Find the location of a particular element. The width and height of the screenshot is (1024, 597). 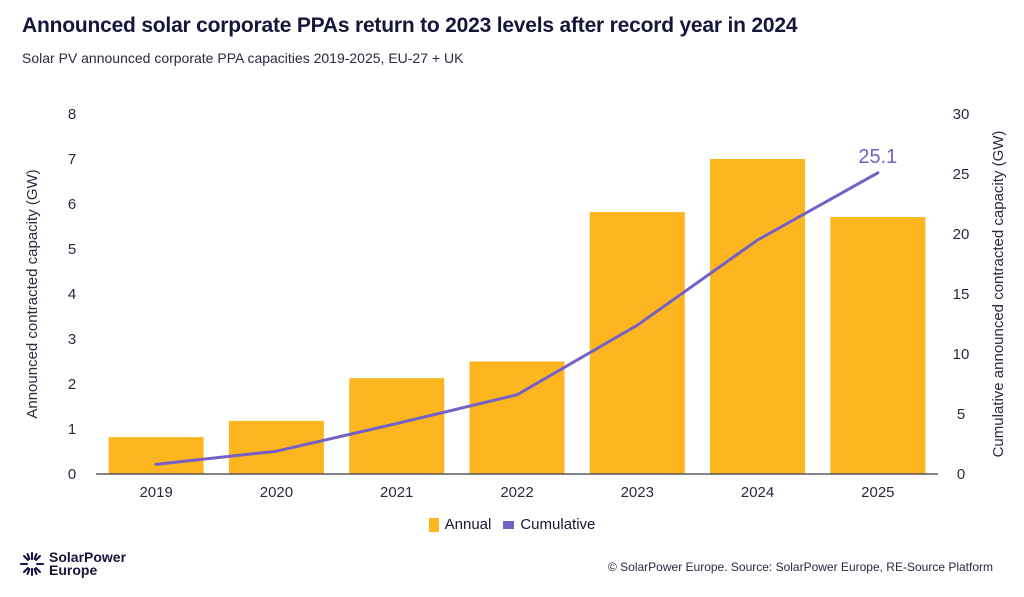

y-left-tick-5: 5 is located at coordinates (72, 249).